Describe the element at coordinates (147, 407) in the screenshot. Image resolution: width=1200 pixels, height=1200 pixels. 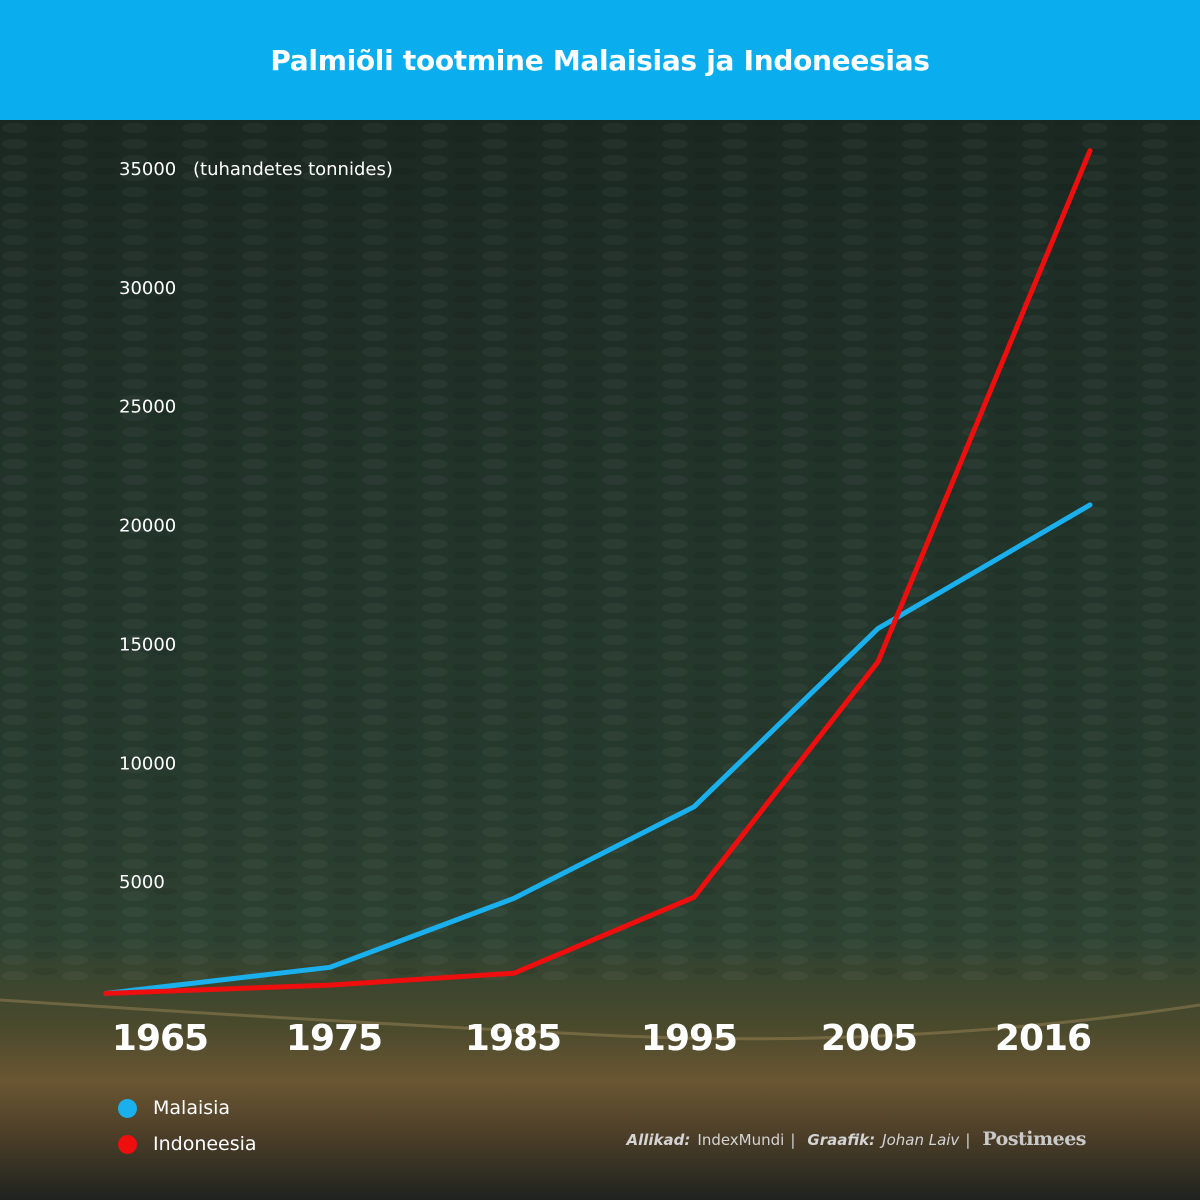
I see `y-tick-label: 25000` at that location.